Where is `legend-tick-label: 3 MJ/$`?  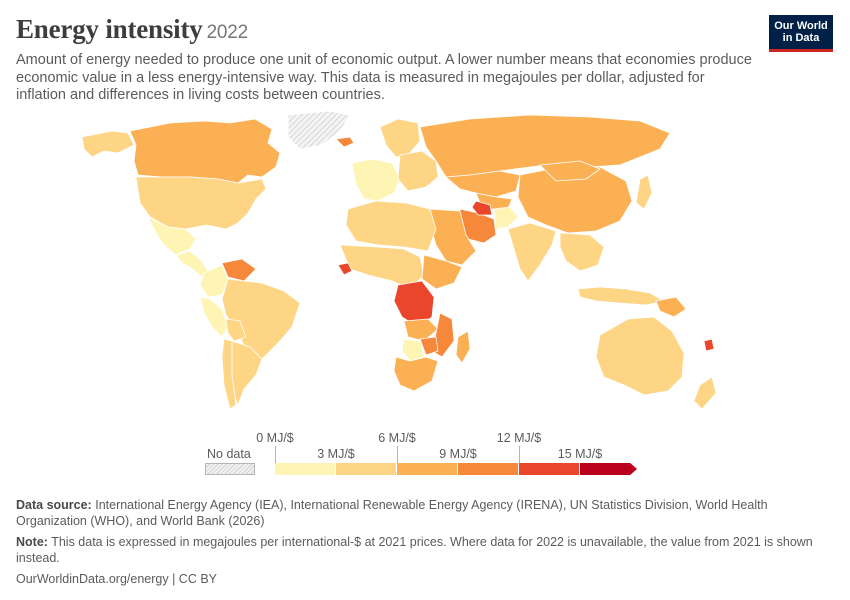
legend-tick-label: 3 MJ/$ is located at coordinates (336, 454).